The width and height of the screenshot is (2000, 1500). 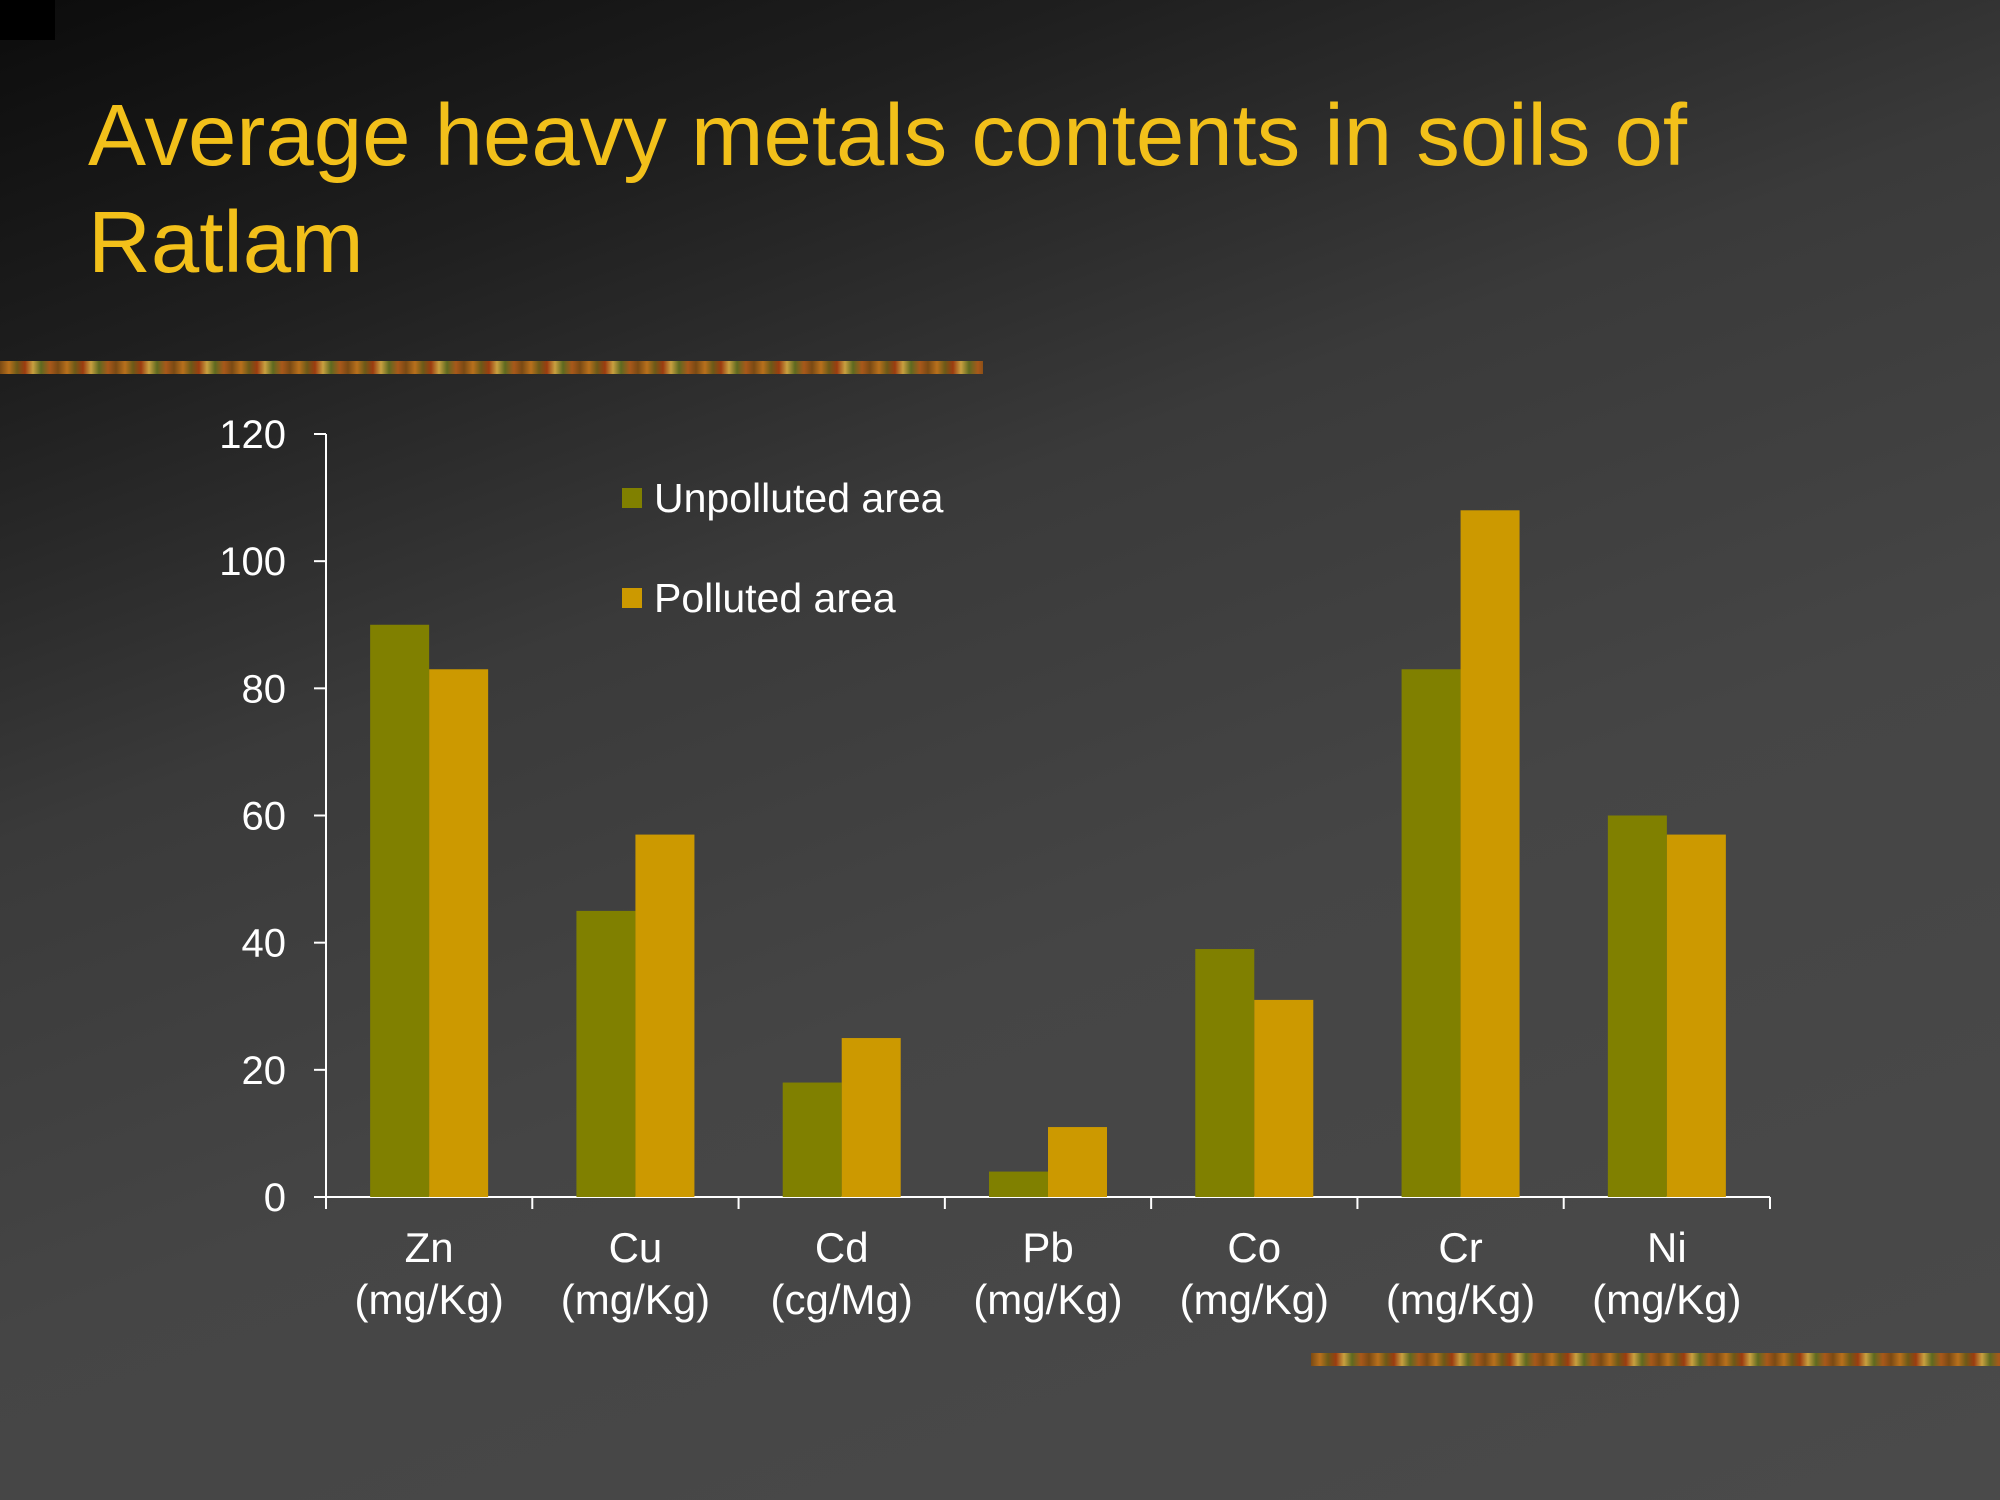 I want to click on y-tick-label: 60, so click(x=264, y=817).